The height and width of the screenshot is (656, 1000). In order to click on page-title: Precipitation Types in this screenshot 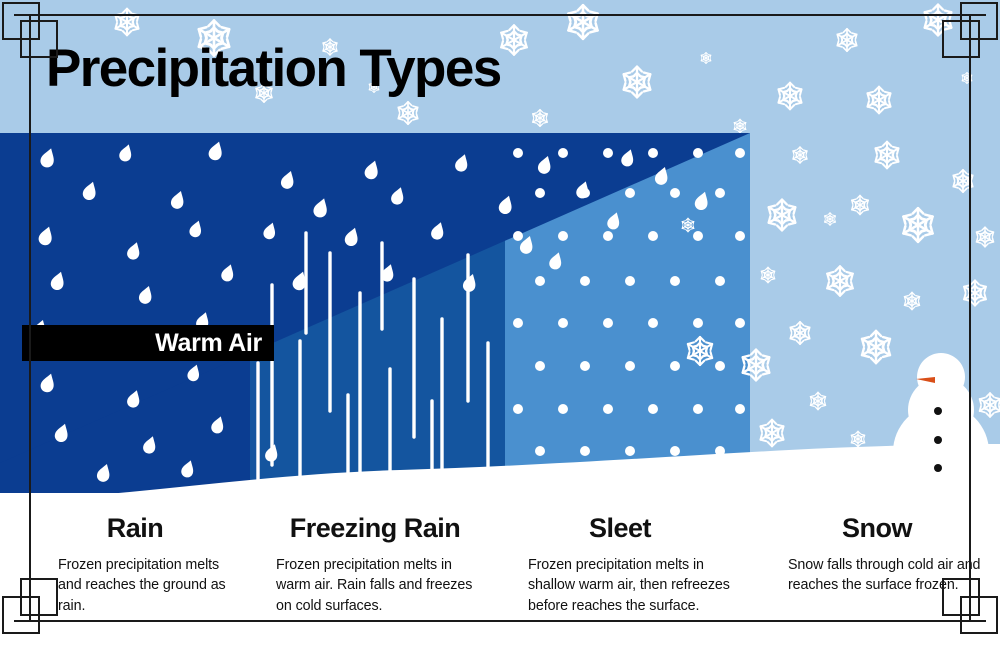, I will do `click(274, 68)`.